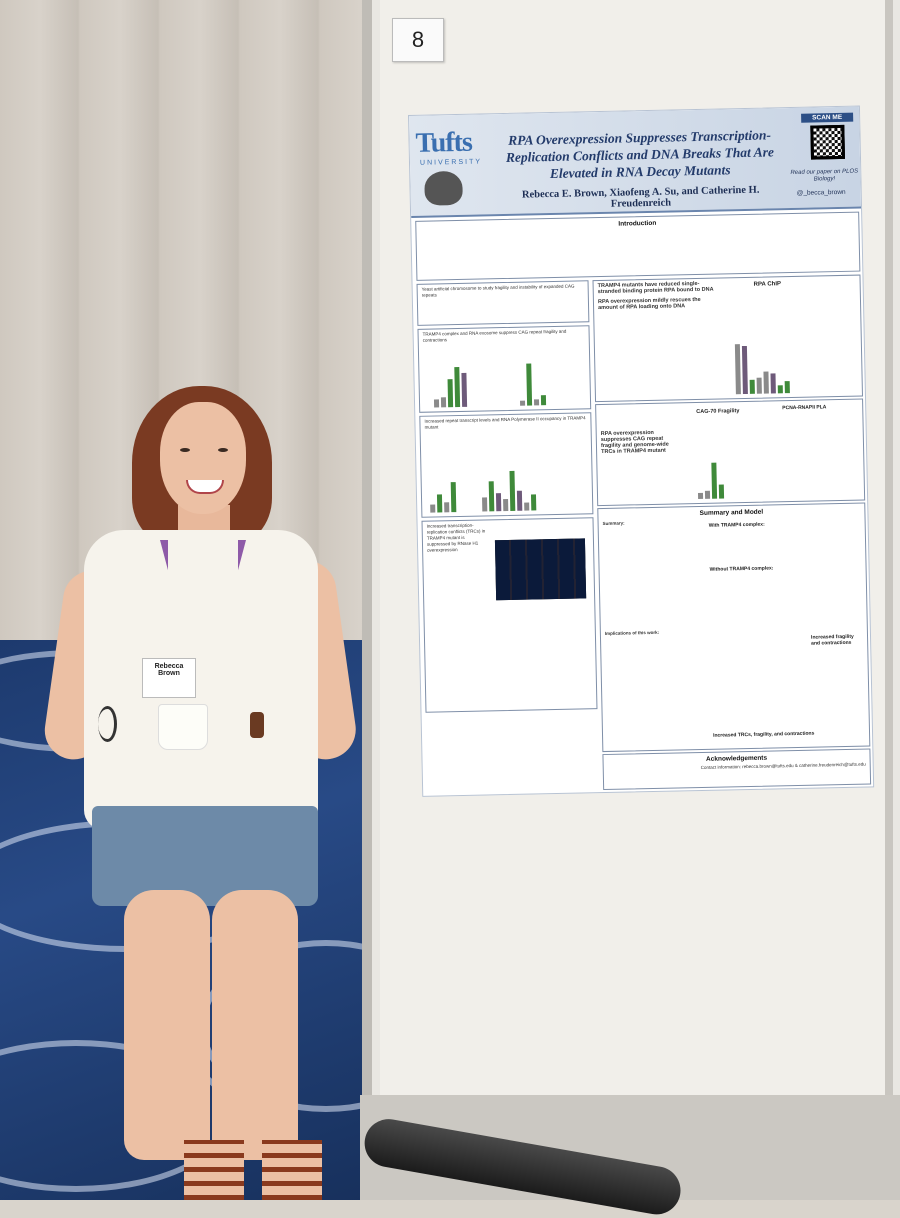 The width and height of the screenshot is (900, 1218). I want to click on booth-number-card: 8, so click(418, 40).